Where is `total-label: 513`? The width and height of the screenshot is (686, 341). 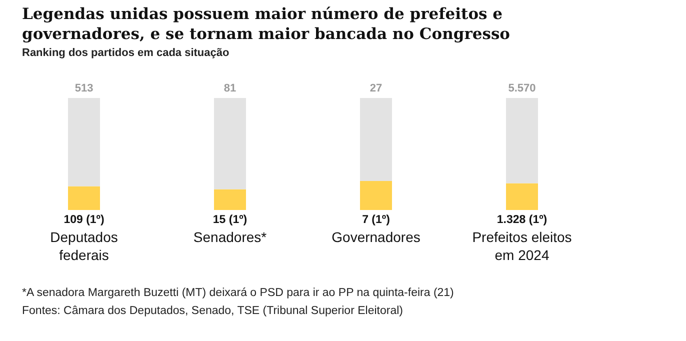
total-label: 513 is located at coordinates (84, 88).